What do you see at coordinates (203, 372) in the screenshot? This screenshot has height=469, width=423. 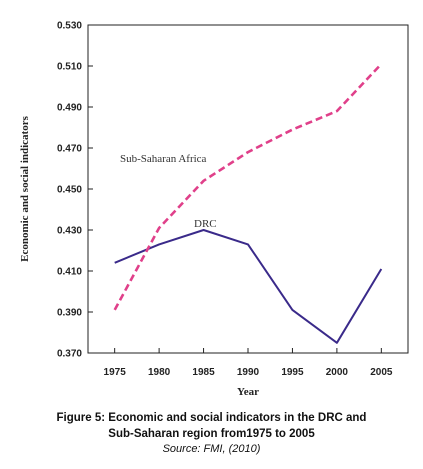 I see `x-tick-label: 1985` at bounding box center [203, 372].